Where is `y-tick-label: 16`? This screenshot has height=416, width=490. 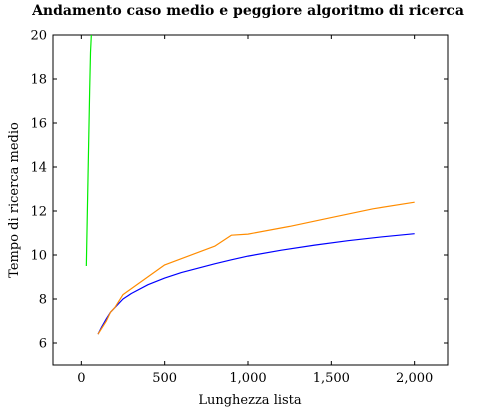
y-tick-label: 16 is located at coordinates (38, 124).